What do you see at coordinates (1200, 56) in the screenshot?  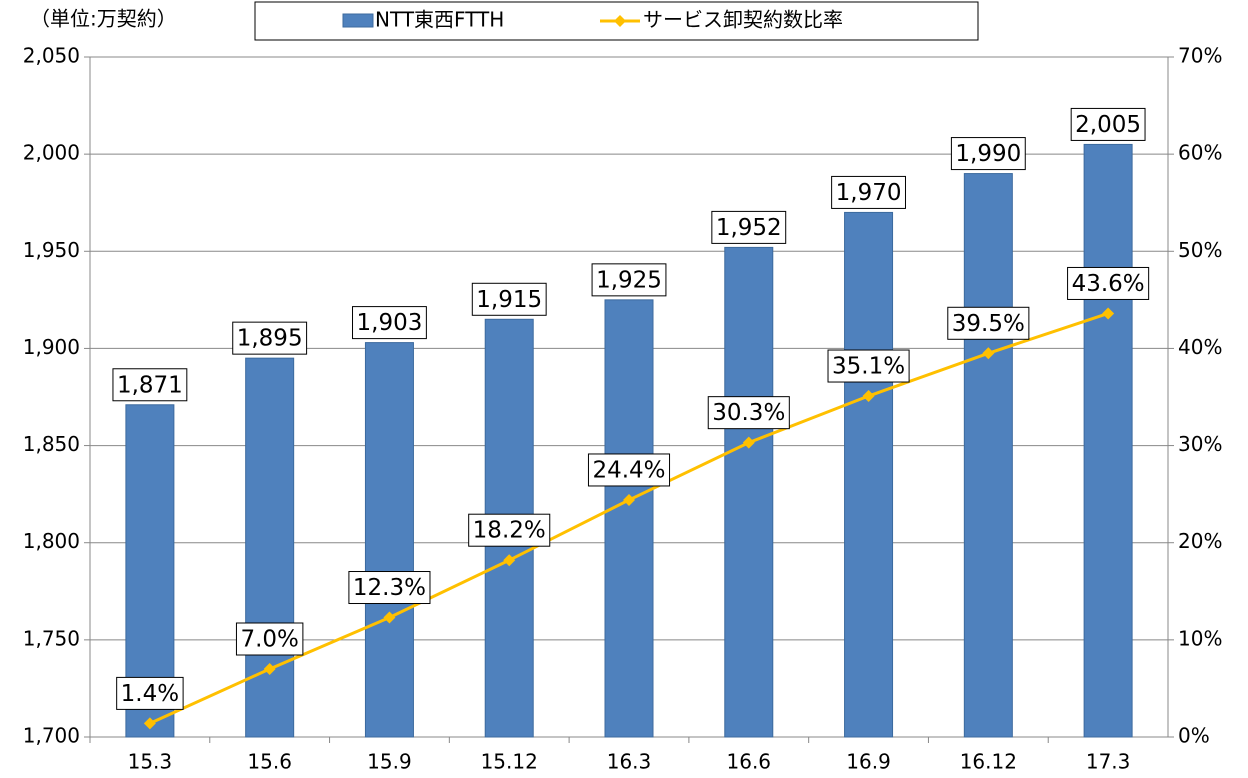 I see `y2-tick-label: 70%` at bounding box center [1200, 56].